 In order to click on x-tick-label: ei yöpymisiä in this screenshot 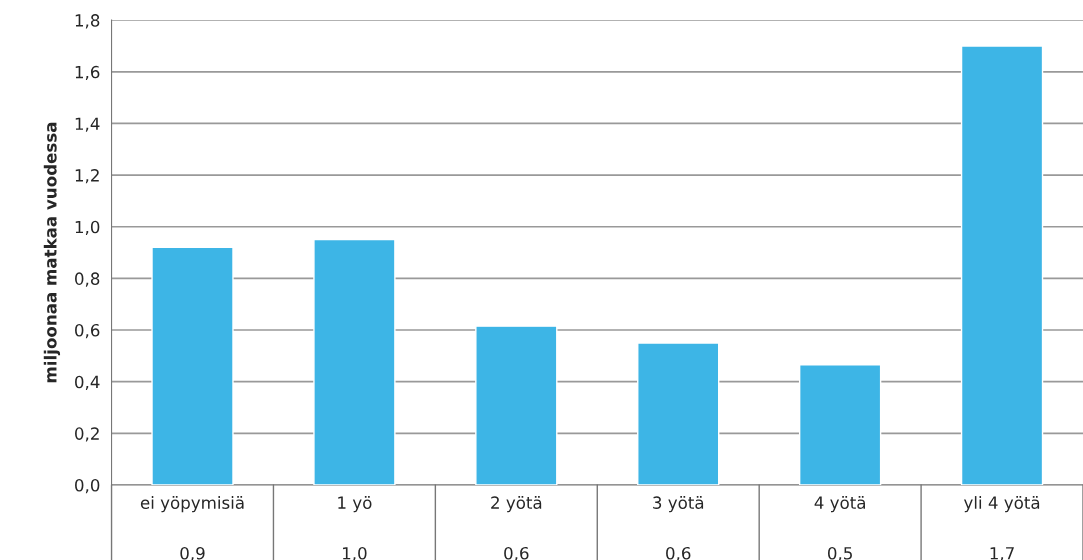, I will do `click(192, 504)`.